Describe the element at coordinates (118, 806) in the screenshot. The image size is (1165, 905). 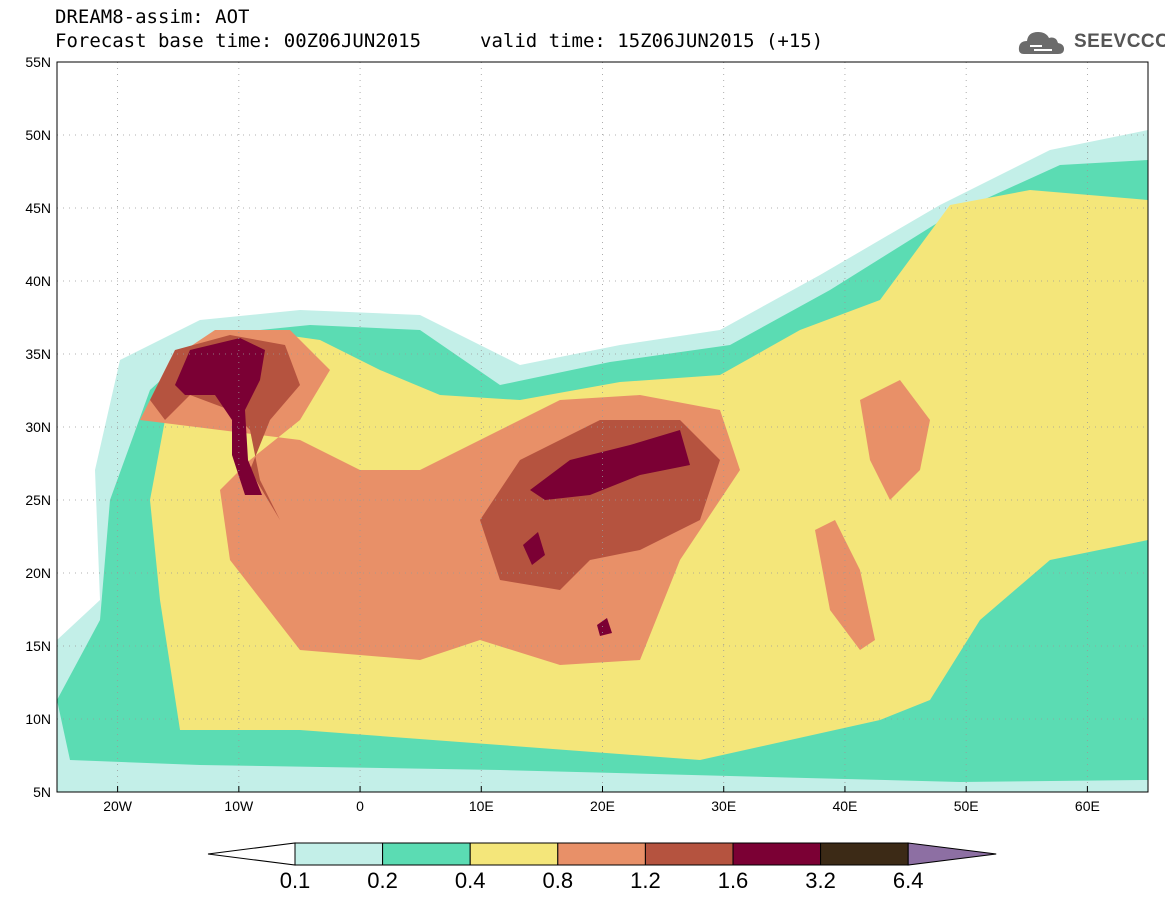
I see `lon-label: 20W` at that location.